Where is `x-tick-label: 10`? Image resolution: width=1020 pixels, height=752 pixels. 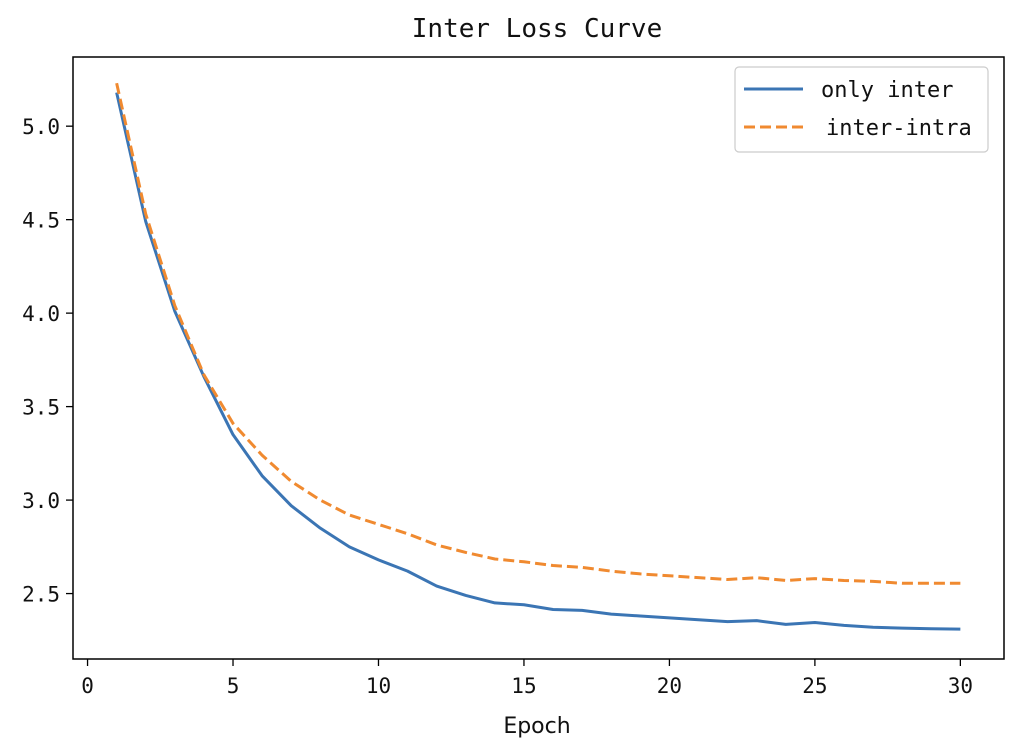 x-tick-label: 10 is located at coordinates (378, 686).